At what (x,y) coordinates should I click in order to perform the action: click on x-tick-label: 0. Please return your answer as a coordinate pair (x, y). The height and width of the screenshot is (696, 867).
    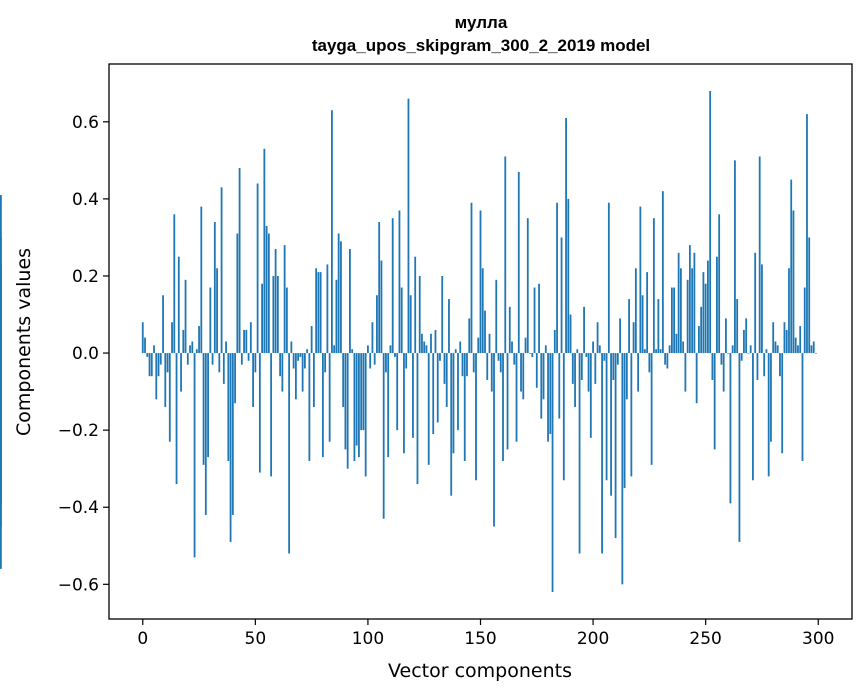
    Looking at the image, I should click on (142, 639).